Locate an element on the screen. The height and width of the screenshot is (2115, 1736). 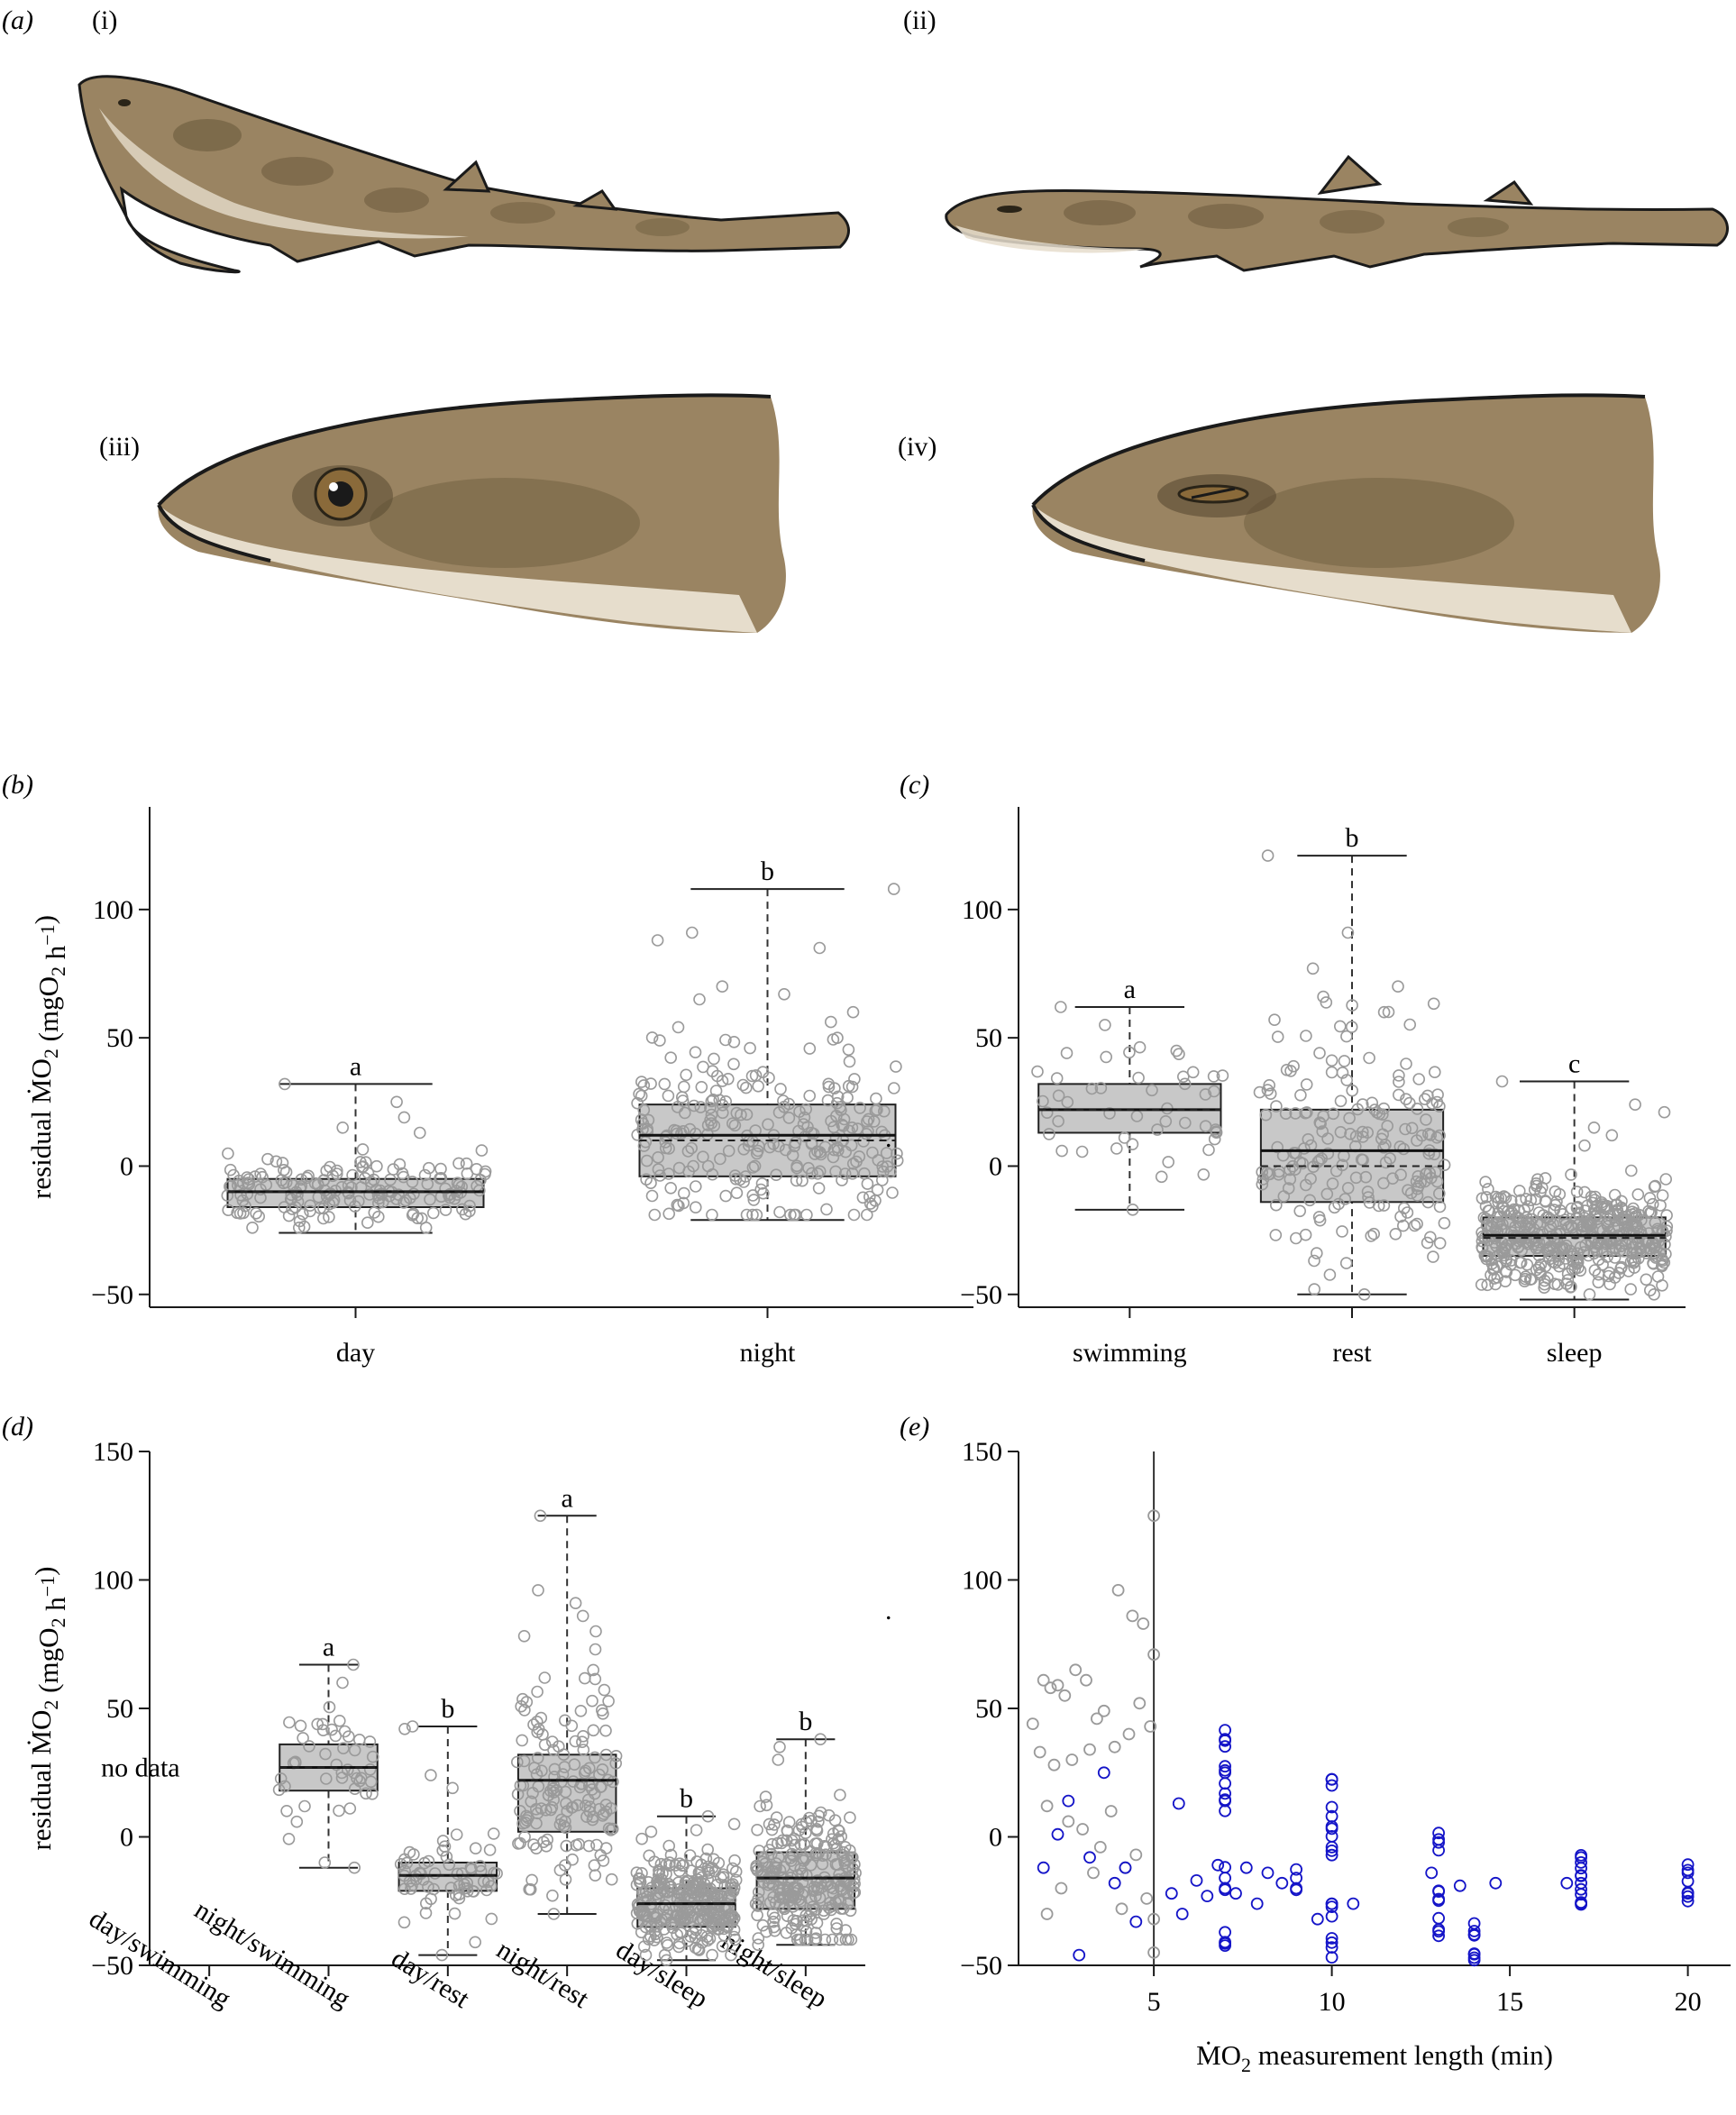
y-tick-label: 50 is located at coordinates (119, 1709).